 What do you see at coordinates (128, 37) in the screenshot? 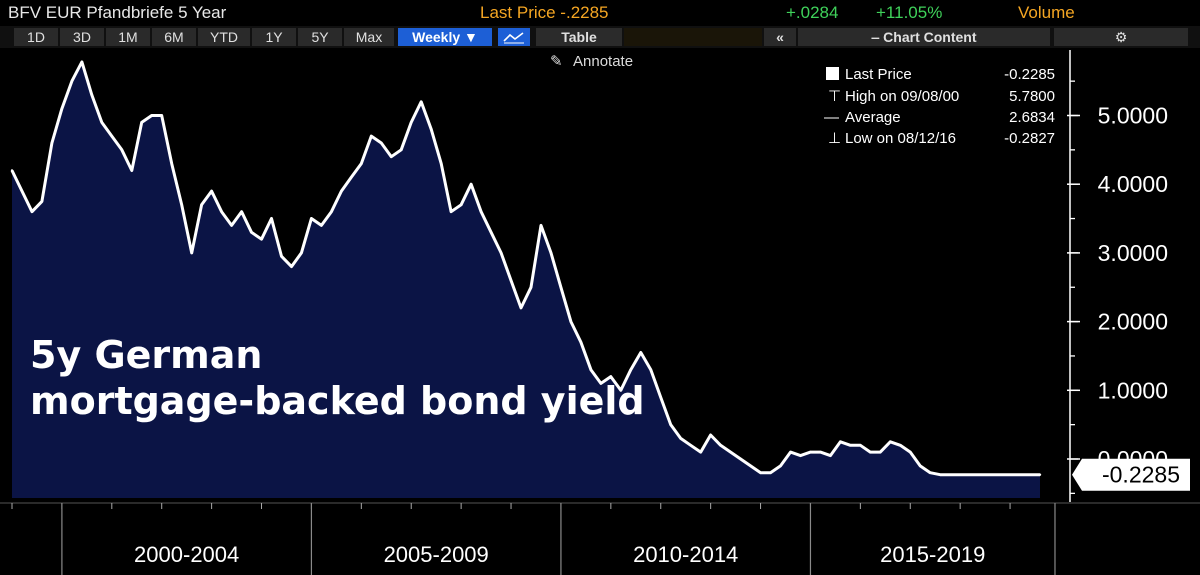
I see `range-1m-button: 1M` at bounding box center [128, 37].